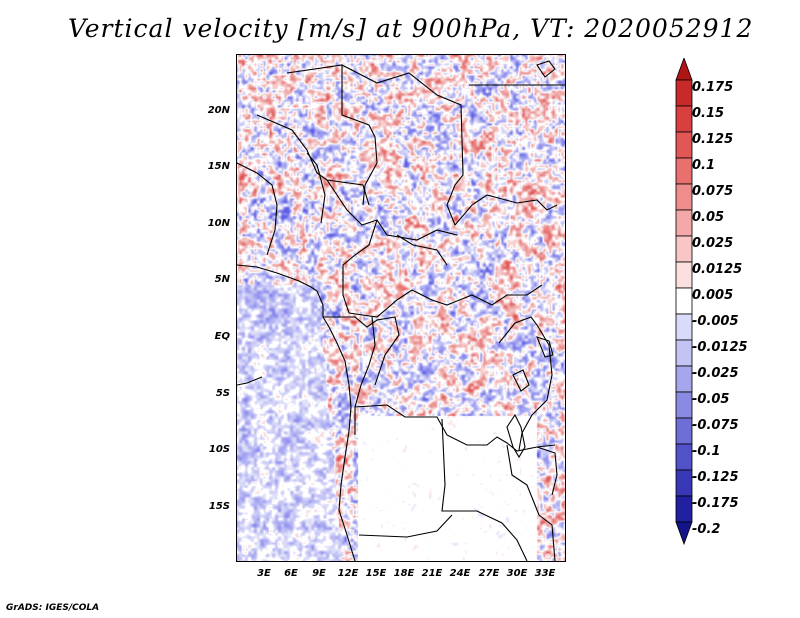 This screenshot has width=800, height=618. What do you see at coordinates (713, 139) in the screenshot?
I see `colorbar-label: 0.125` at bounding box center [713, 139].